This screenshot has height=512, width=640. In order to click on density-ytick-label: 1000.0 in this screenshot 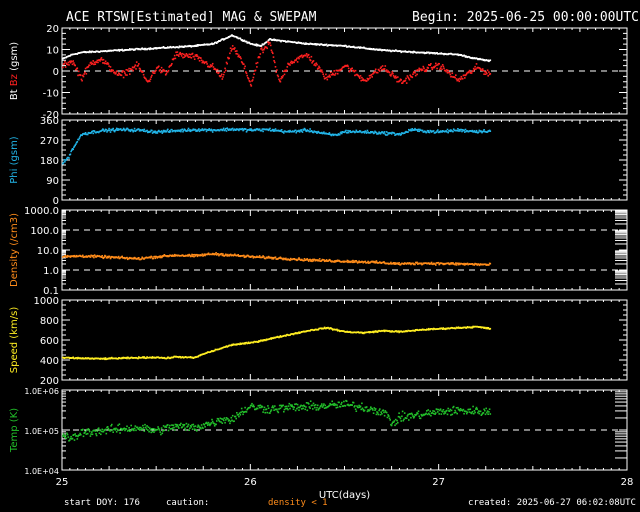, I will do `click(41, 211)`.